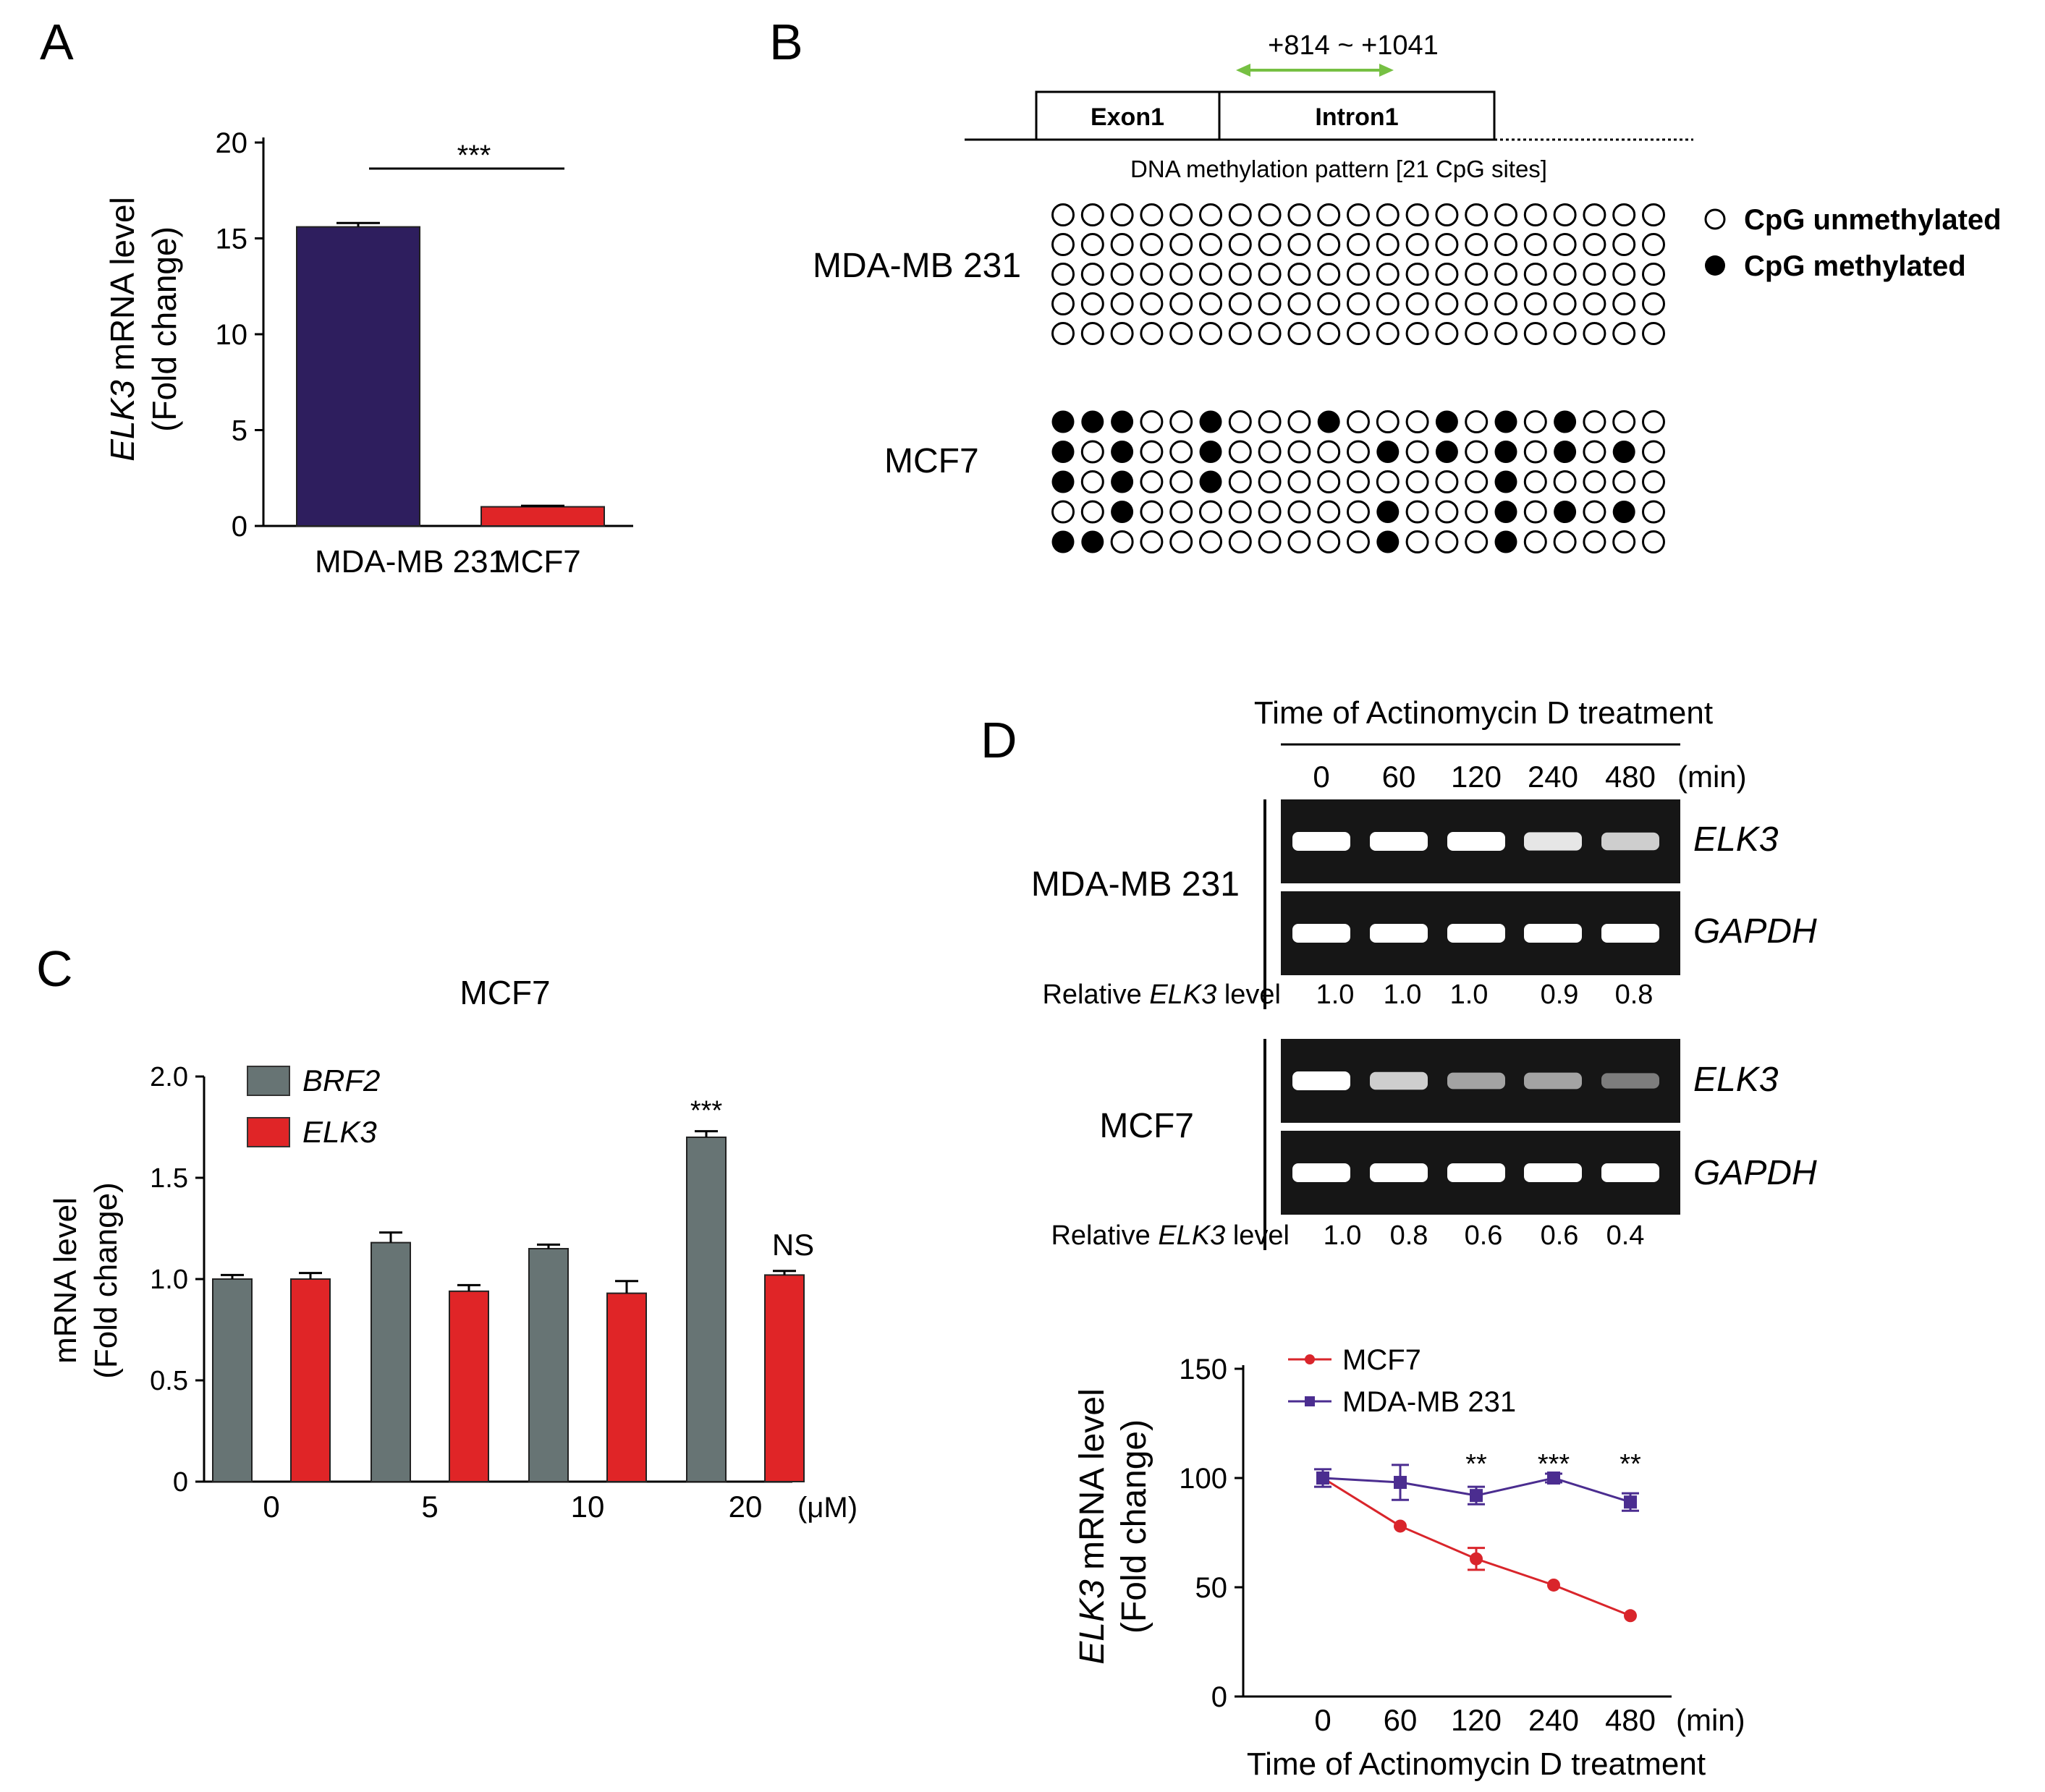 The width and height of the screenshot is (2045, 1792). I want to click on chart-d-legend-mcf7: MCF7, so click(1381, 1360).